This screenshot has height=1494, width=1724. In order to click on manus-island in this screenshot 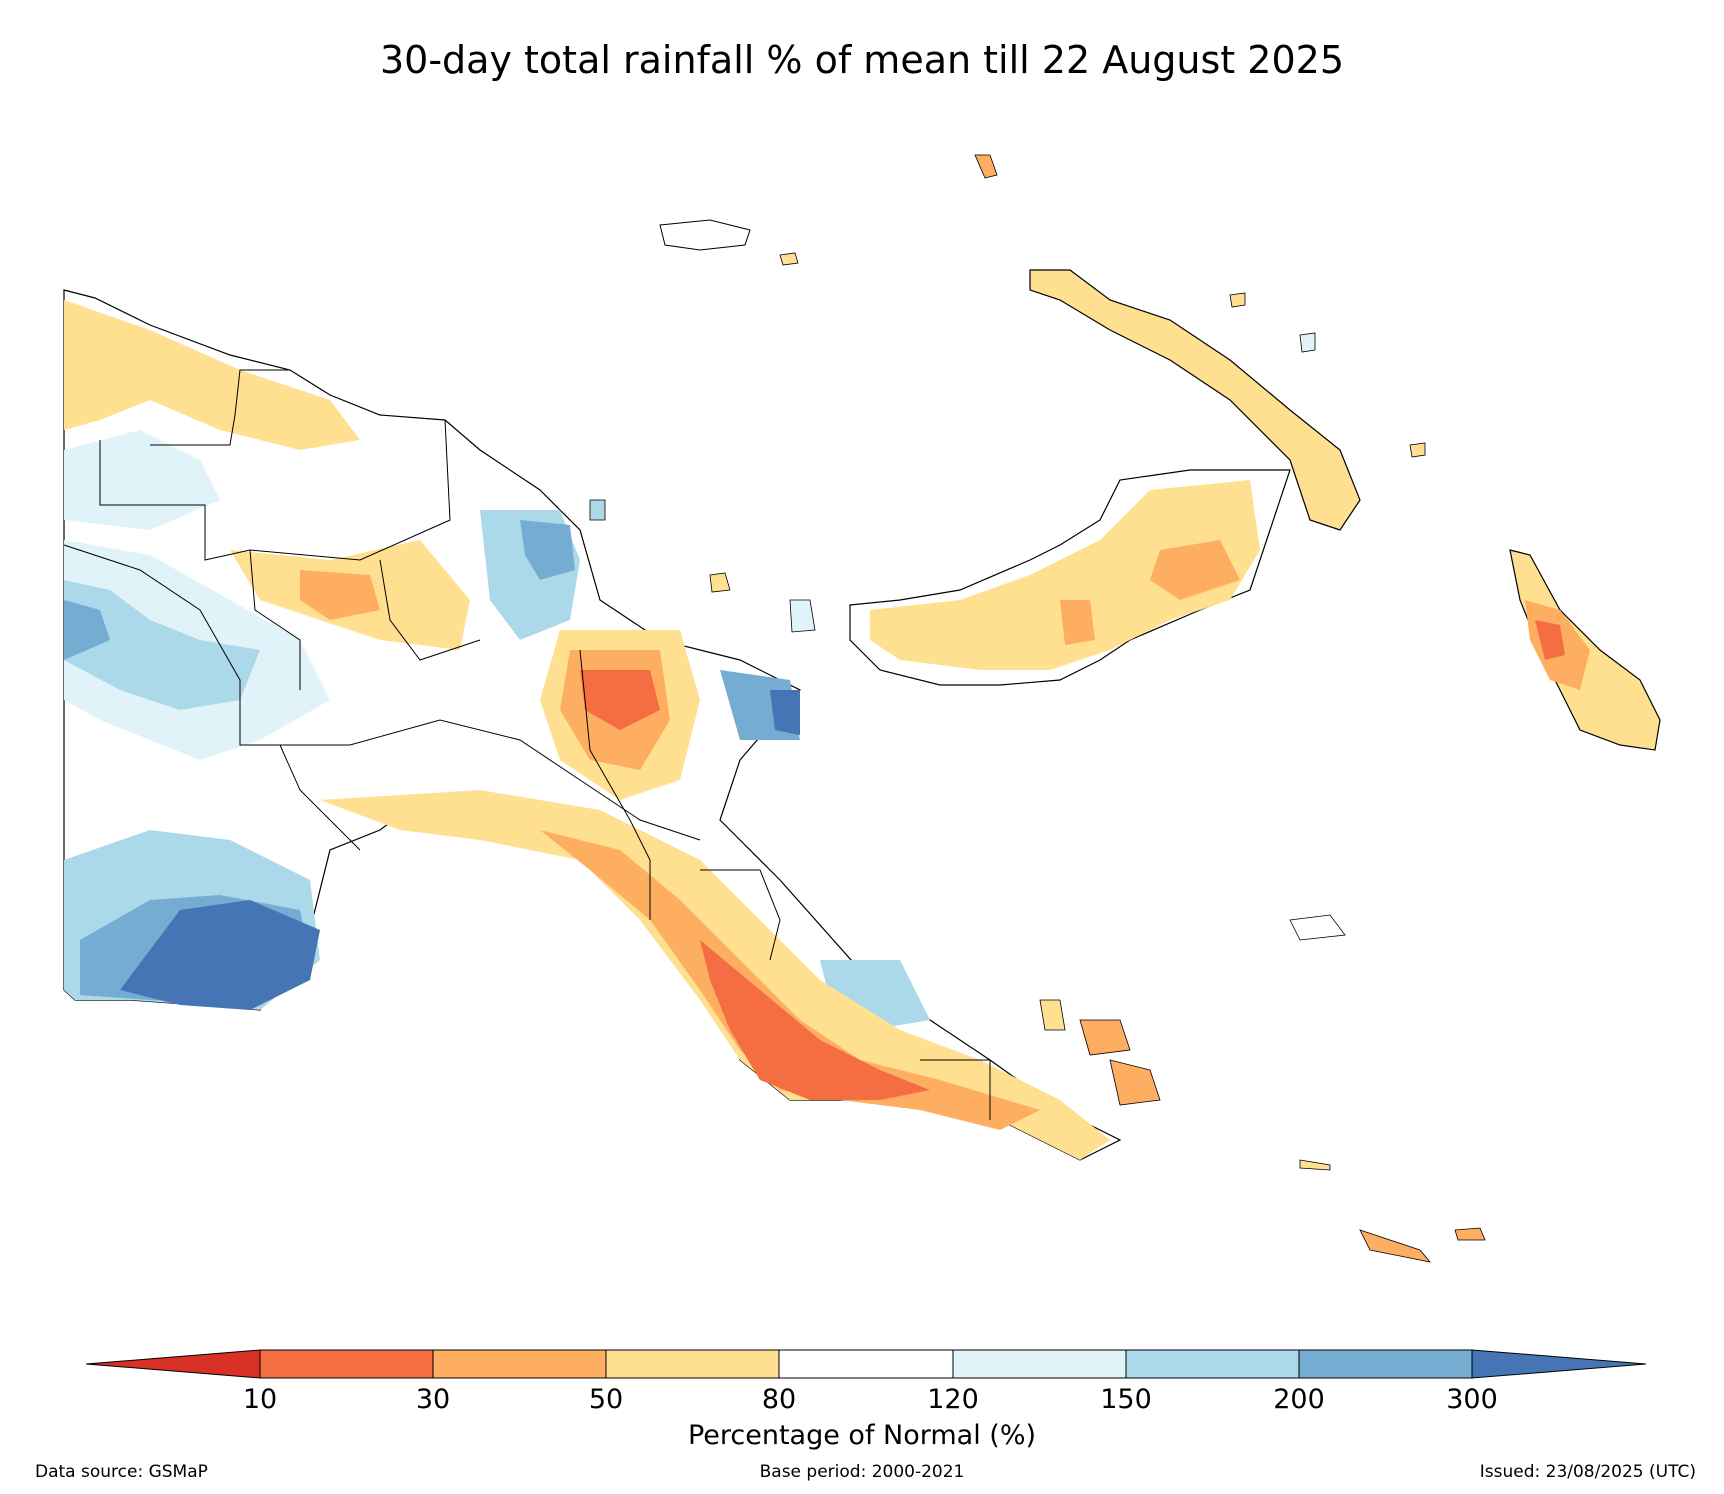, I will do `click(729, 242)`.